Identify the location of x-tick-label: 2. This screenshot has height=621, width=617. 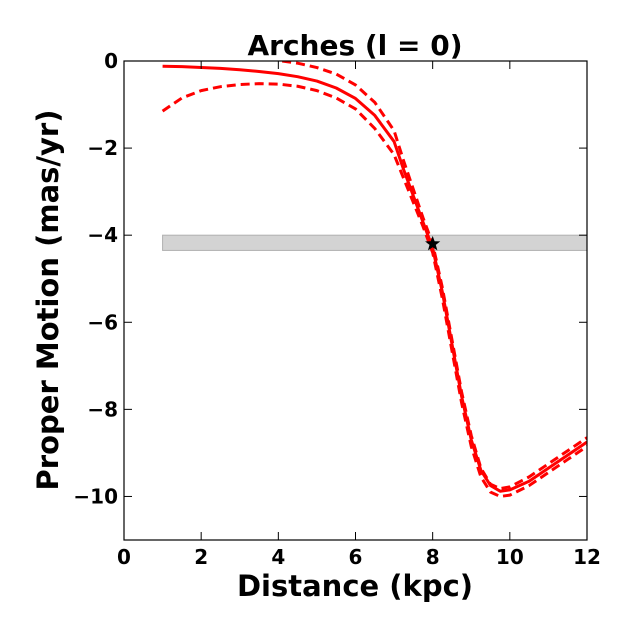
(201, 557).